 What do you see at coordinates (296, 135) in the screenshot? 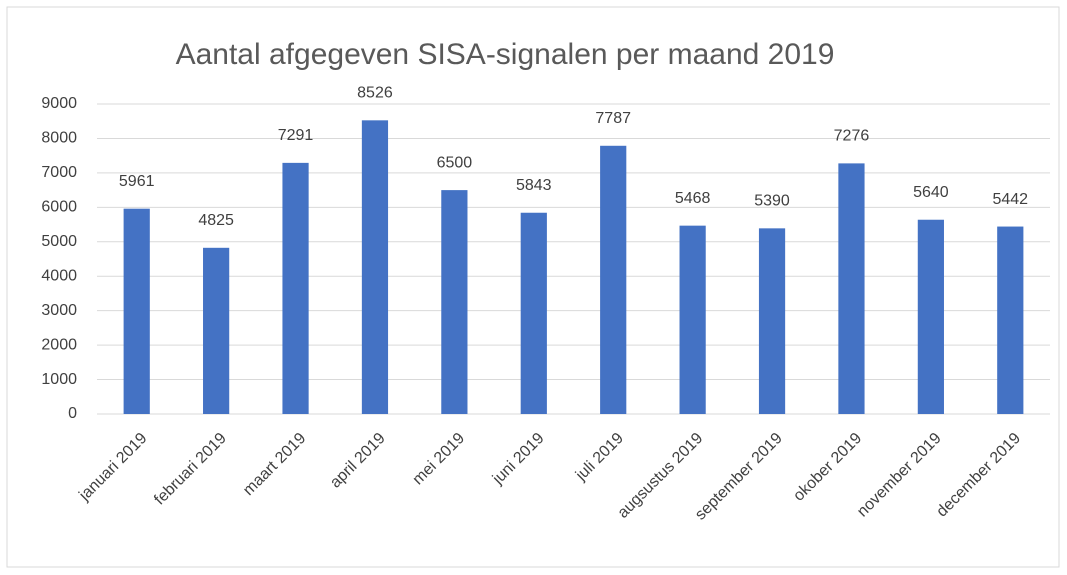
I see `data-label: 7291` at bounding box center [296, 135].